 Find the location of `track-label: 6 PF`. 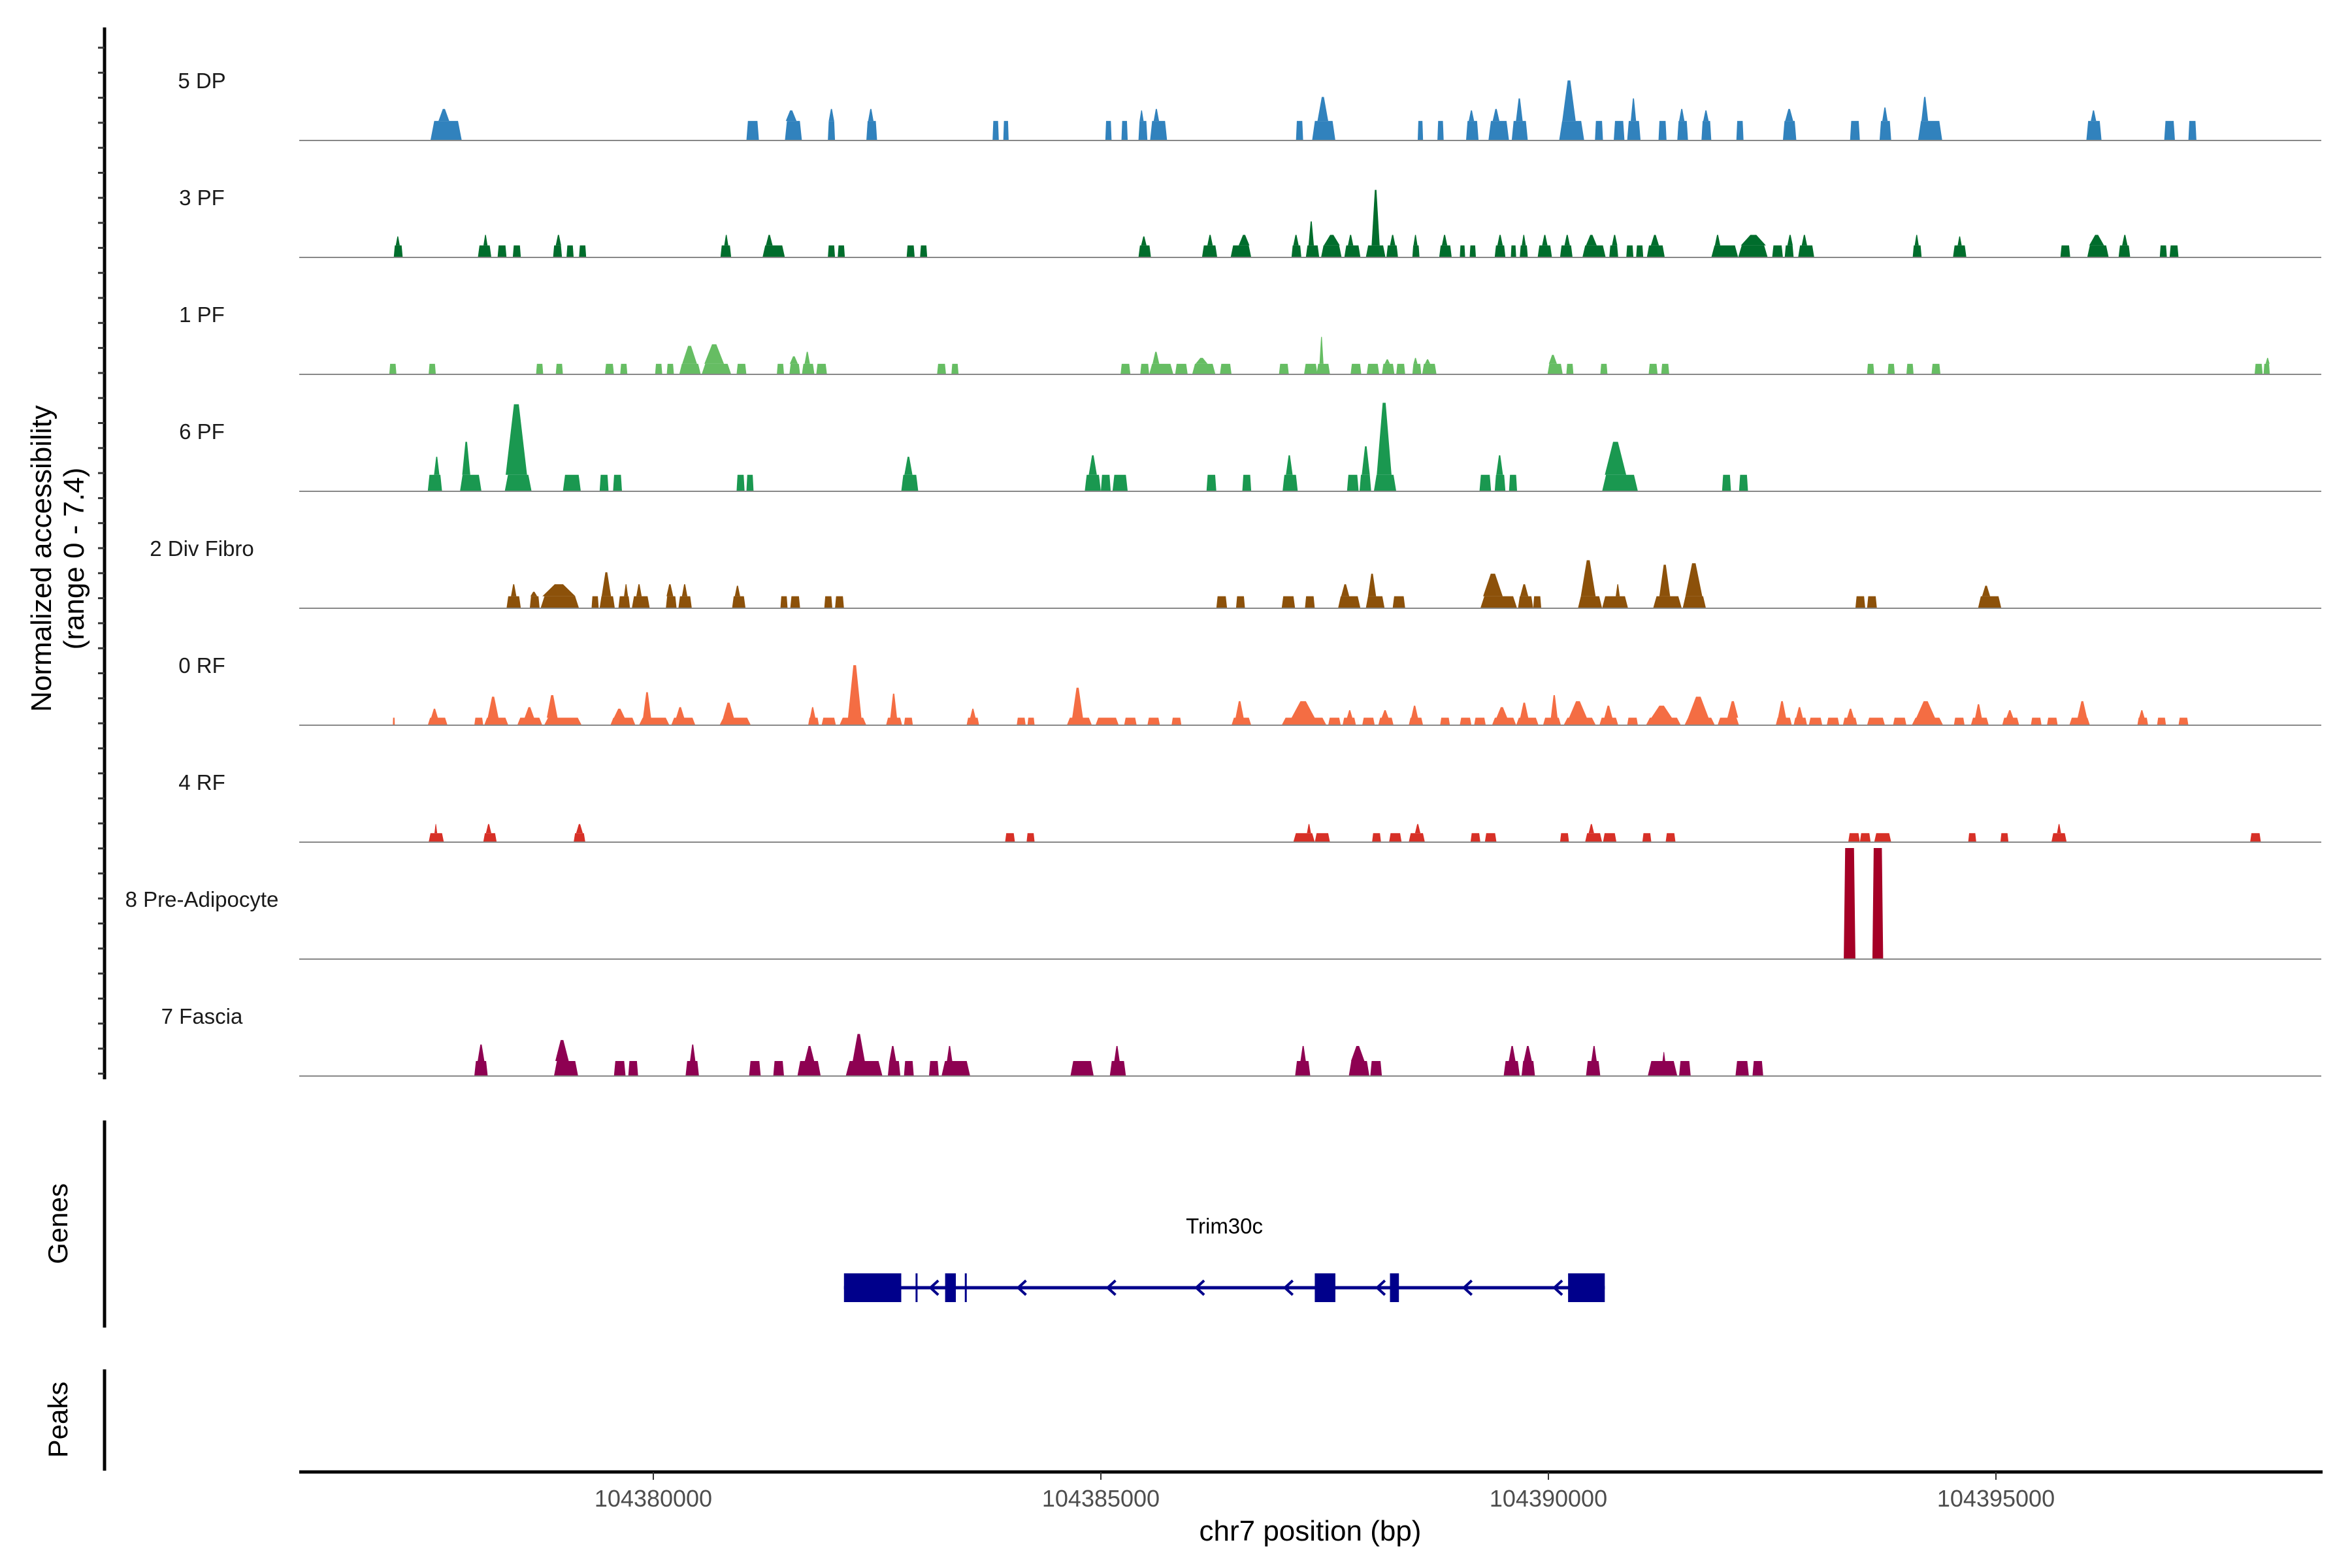

track-label: 6 PF is located at coordinates (202, 431).